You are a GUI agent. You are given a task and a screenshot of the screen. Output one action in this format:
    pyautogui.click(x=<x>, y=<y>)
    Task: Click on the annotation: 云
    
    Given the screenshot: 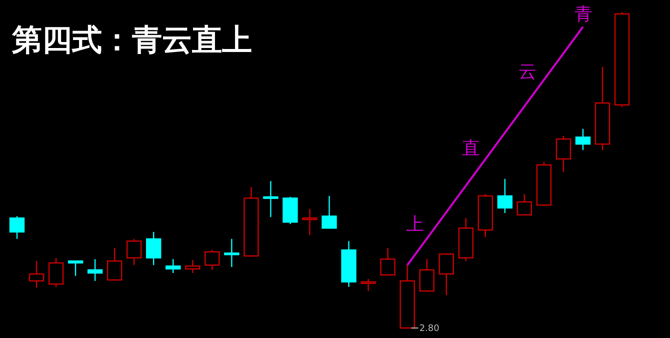 What is the action you would take?
    pyautogui.click(x=527, y=72)
    